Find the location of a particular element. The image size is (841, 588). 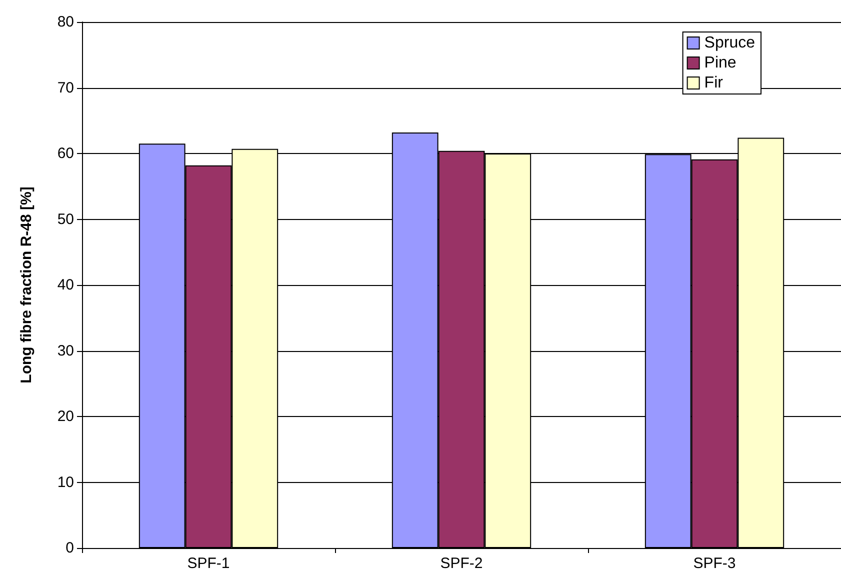

x-tick-label: SPF-1 is located at coordinates (208, 563).